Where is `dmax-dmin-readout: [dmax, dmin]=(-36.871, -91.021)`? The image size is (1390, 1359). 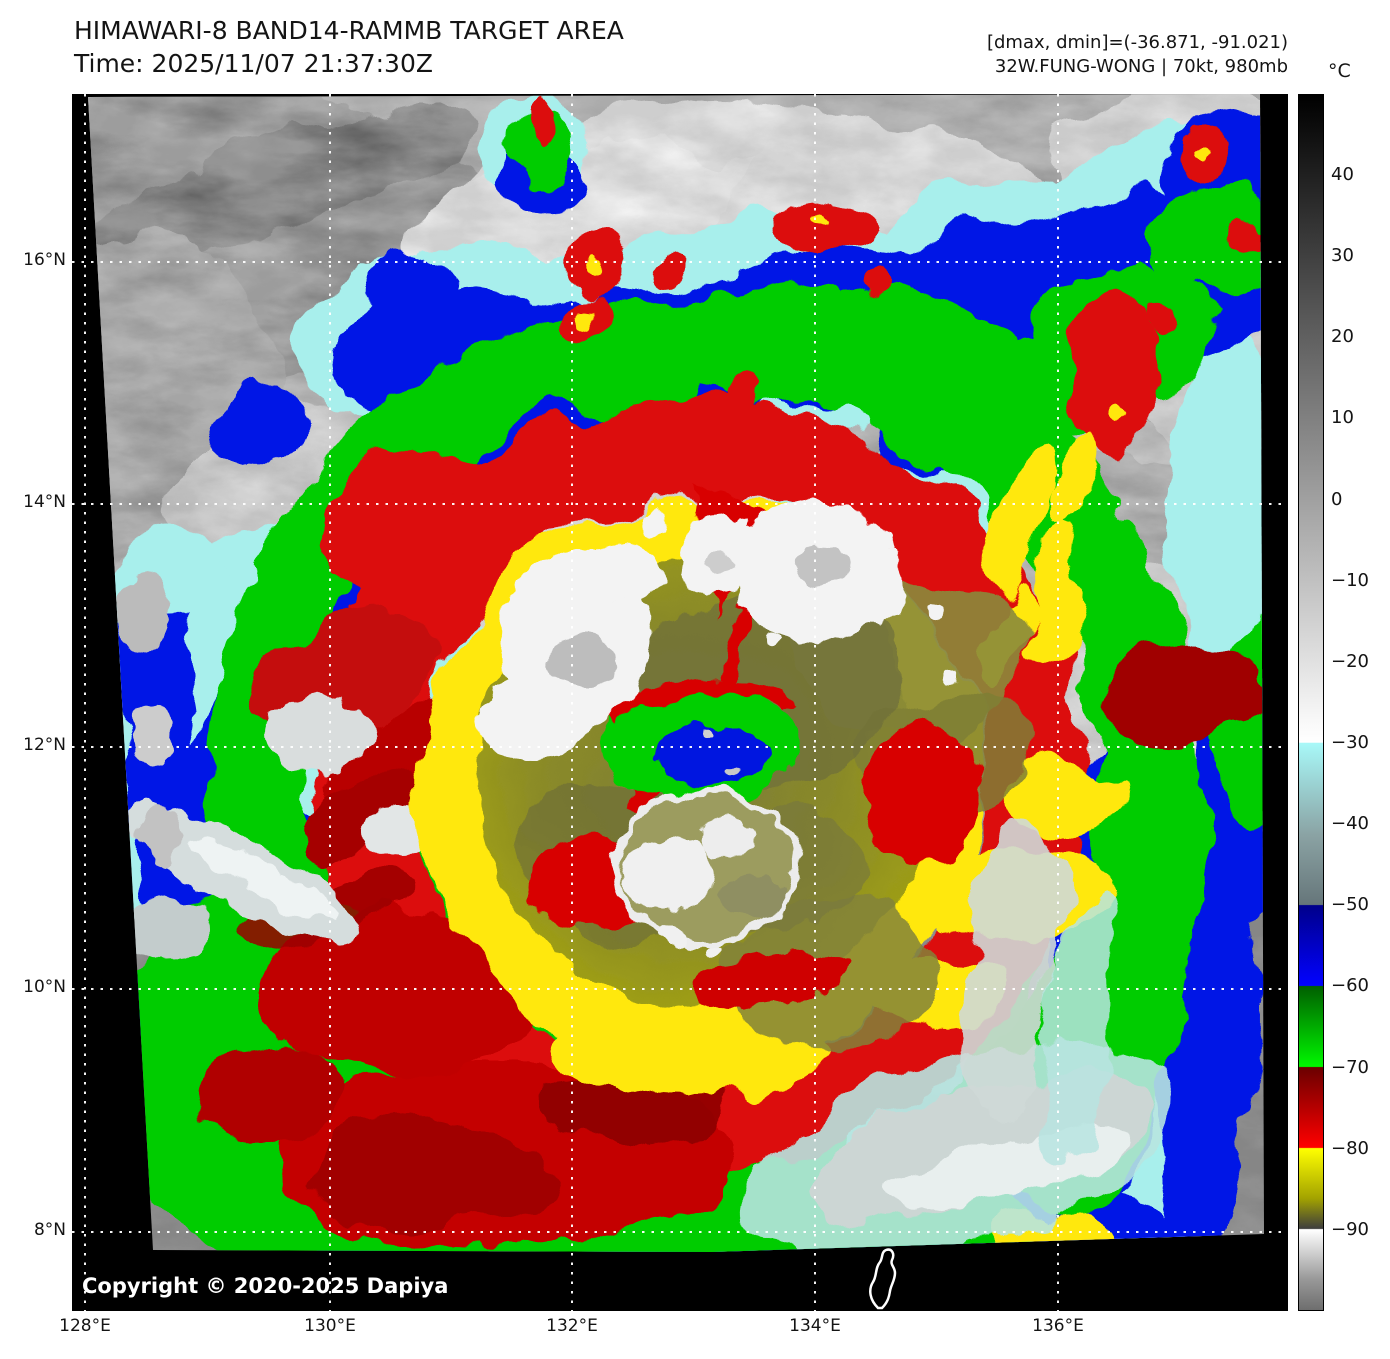 dmax-dmin-readout: [dmax, dmin]=(-36.871, -91.021) is located at coordinates (1137, 42).